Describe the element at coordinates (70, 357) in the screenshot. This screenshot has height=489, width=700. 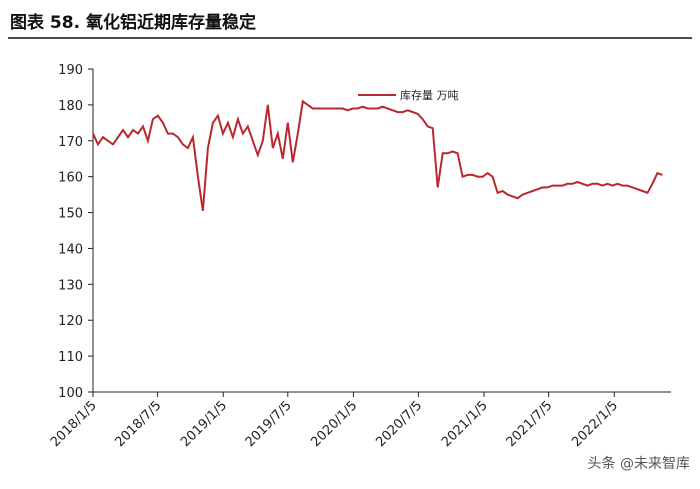
I see `y-tick-label: 110` at that location.